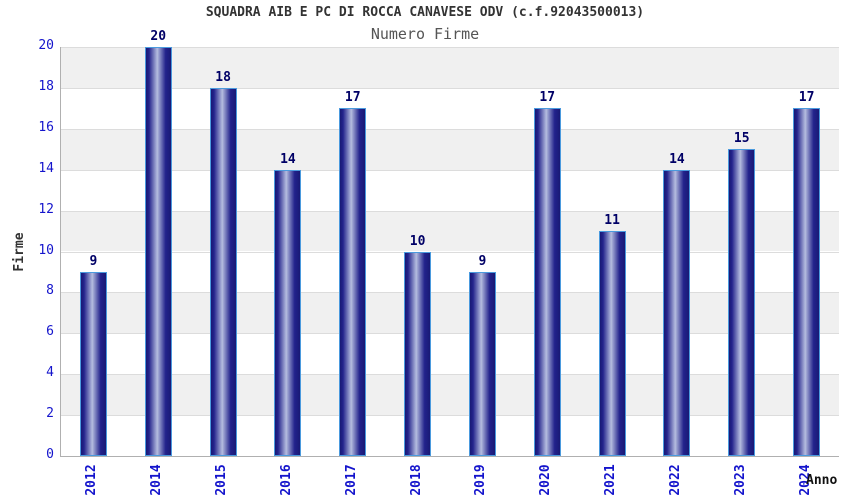  What do you see at coordinates (288, 312) in the screenshot?
I see `bar-2016` at bounding box center [288, 312].